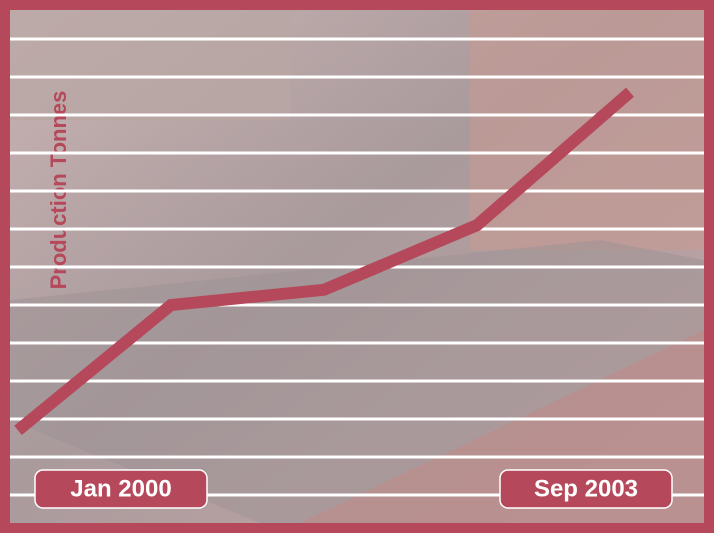  I want to click on x-tick-label: Sep 2003, so click(586, 488).